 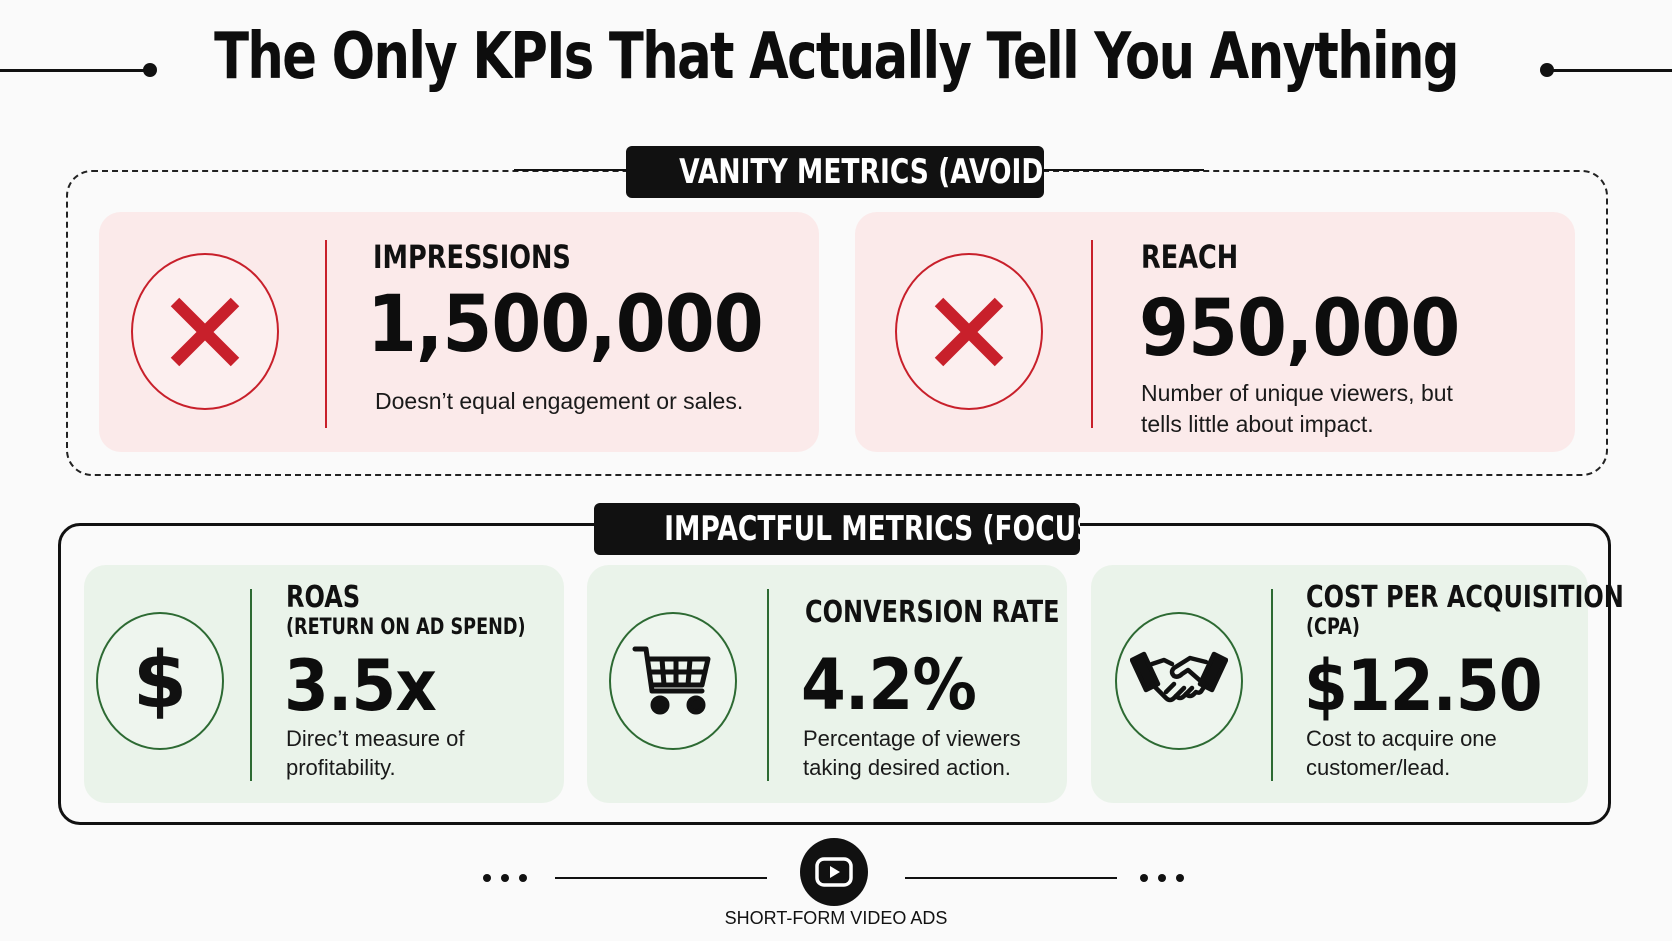 What do you see at coordinates (570, 170) in the screenshot?
I see `vanity-label-rule-left` at bounding box center [570, 170].